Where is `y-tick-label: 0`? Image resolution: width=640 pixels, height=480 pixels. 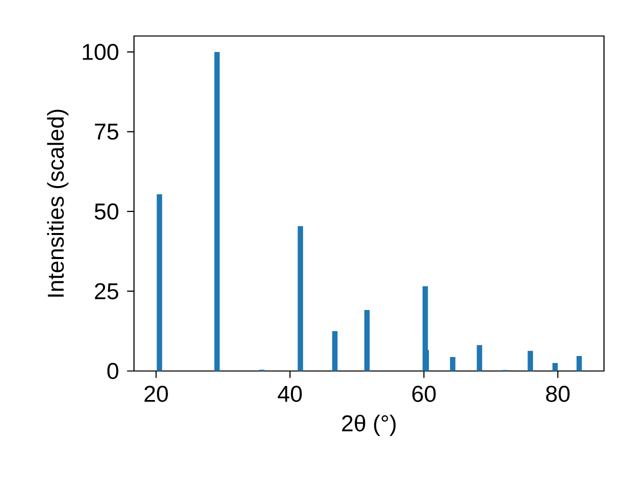 y-tick-label: 0 is located at coordinates (112, 371).